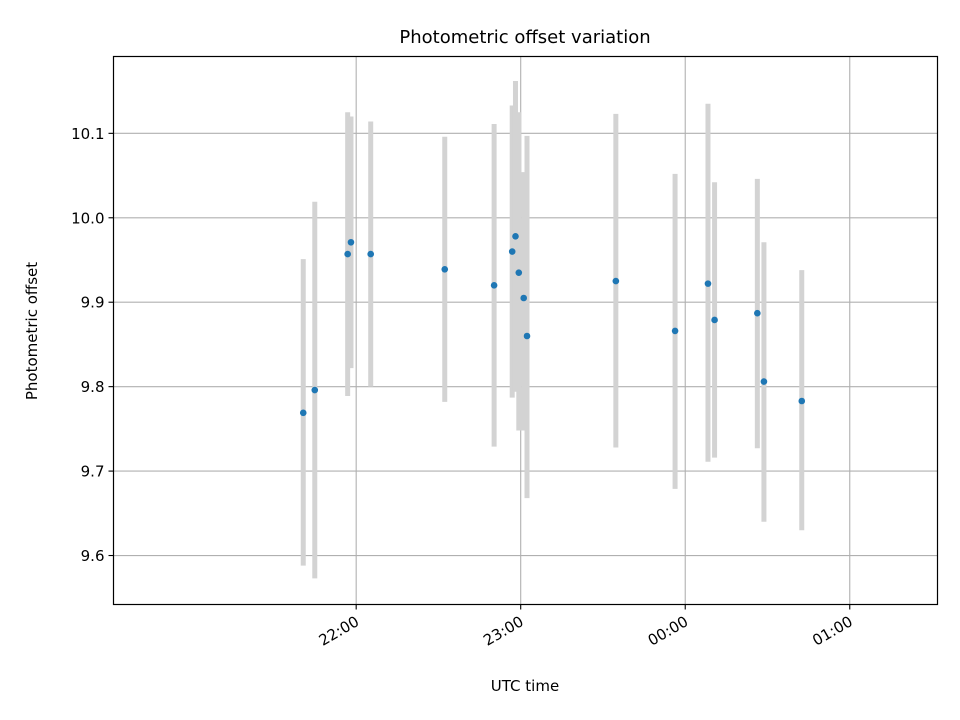 Image resolution: width=960 pixels, height=720 pixels. I want to click on data-points, so click(552, 325).